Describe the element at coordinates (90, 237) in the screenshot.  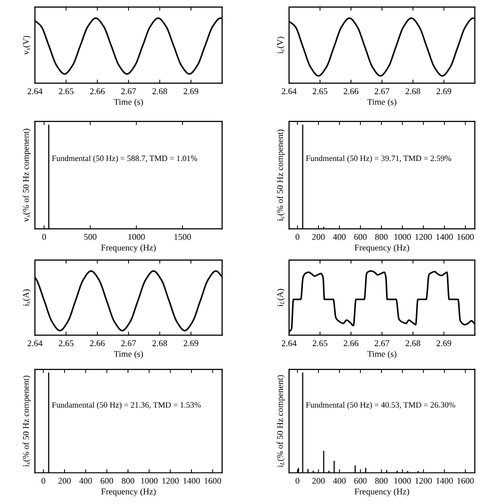
I see `x-tick-label: 500` at that location.